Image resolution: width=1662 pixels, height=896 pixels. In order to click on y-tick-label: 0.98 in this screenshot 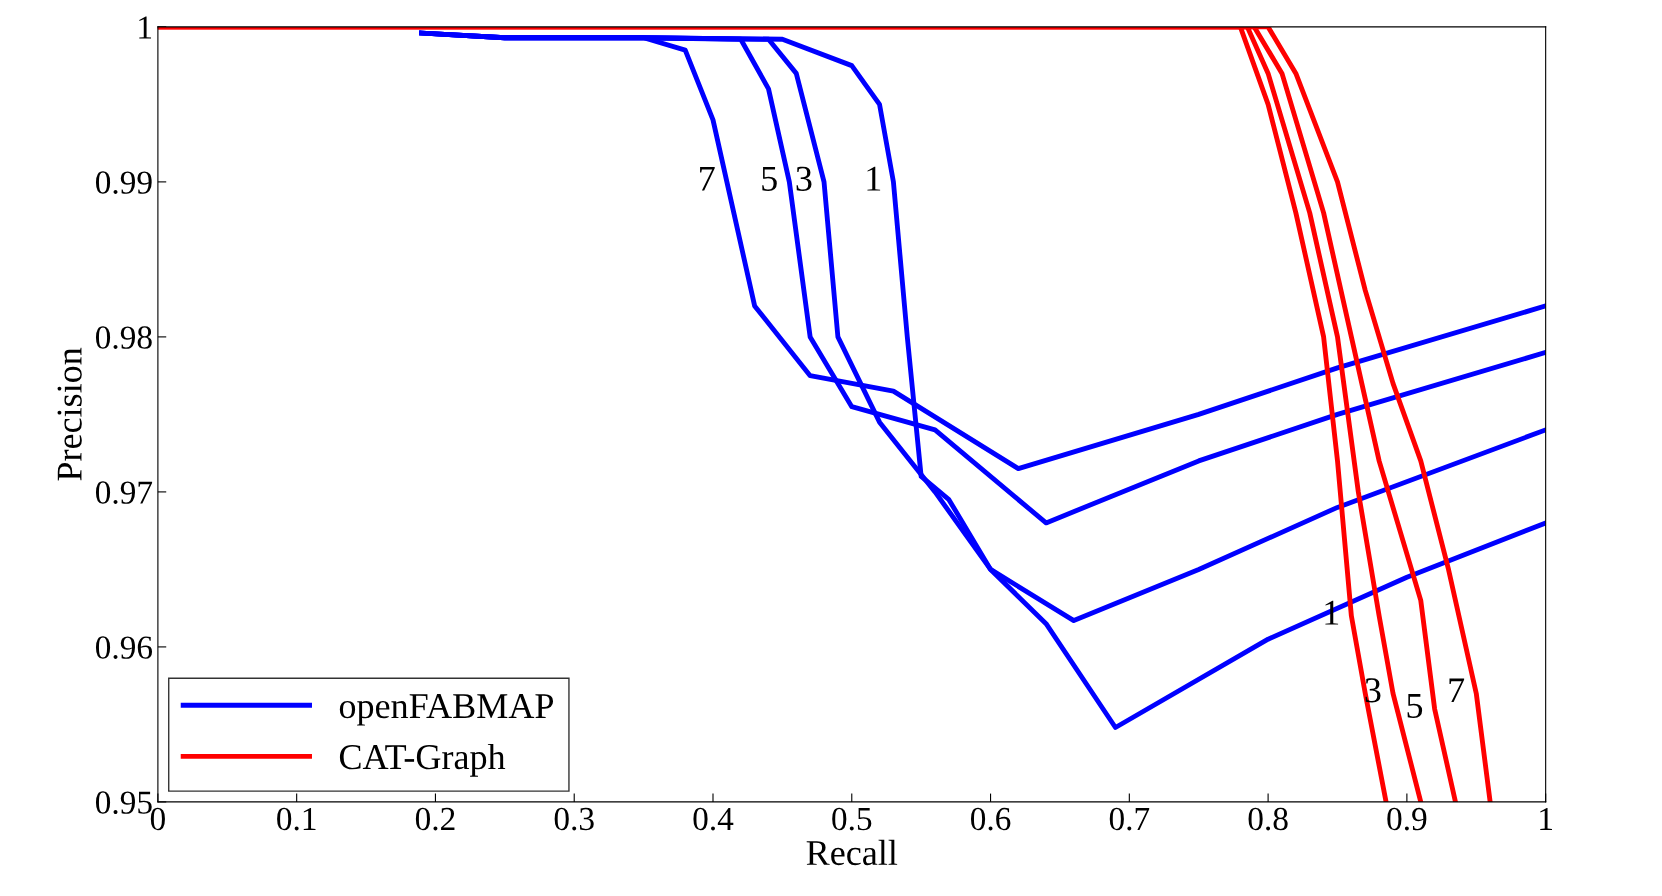, I will do `click(123, 337)`.